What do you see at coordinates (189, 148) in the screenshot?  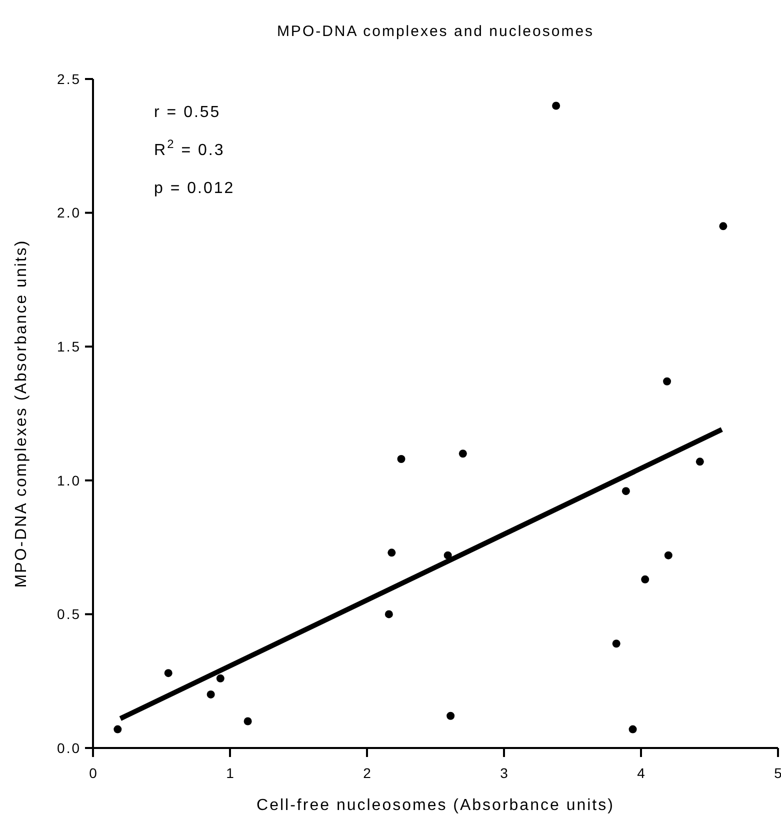 I see `annotation: R$^{2}$ = 0.3` at bounding box center [189, 148].